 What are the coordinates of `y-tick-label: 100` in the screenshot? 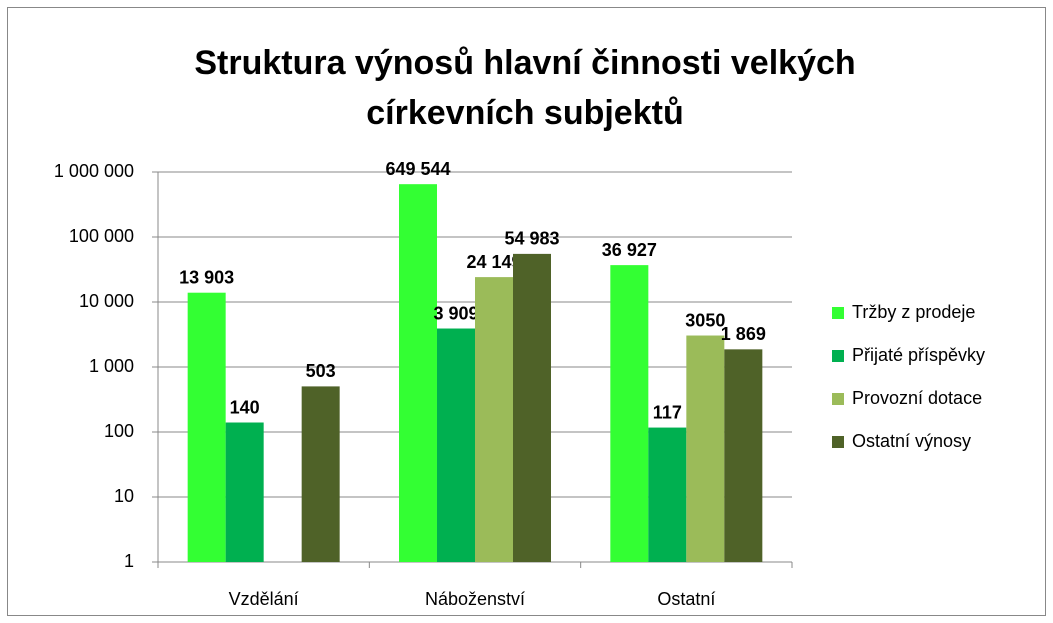 It's located at (119, 431).